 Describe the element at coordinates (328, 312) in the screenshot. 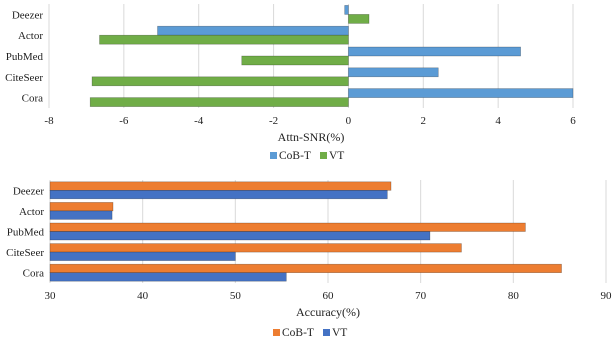

I see `accuracy-x-axis-title: Accuracy(%)` at that location.